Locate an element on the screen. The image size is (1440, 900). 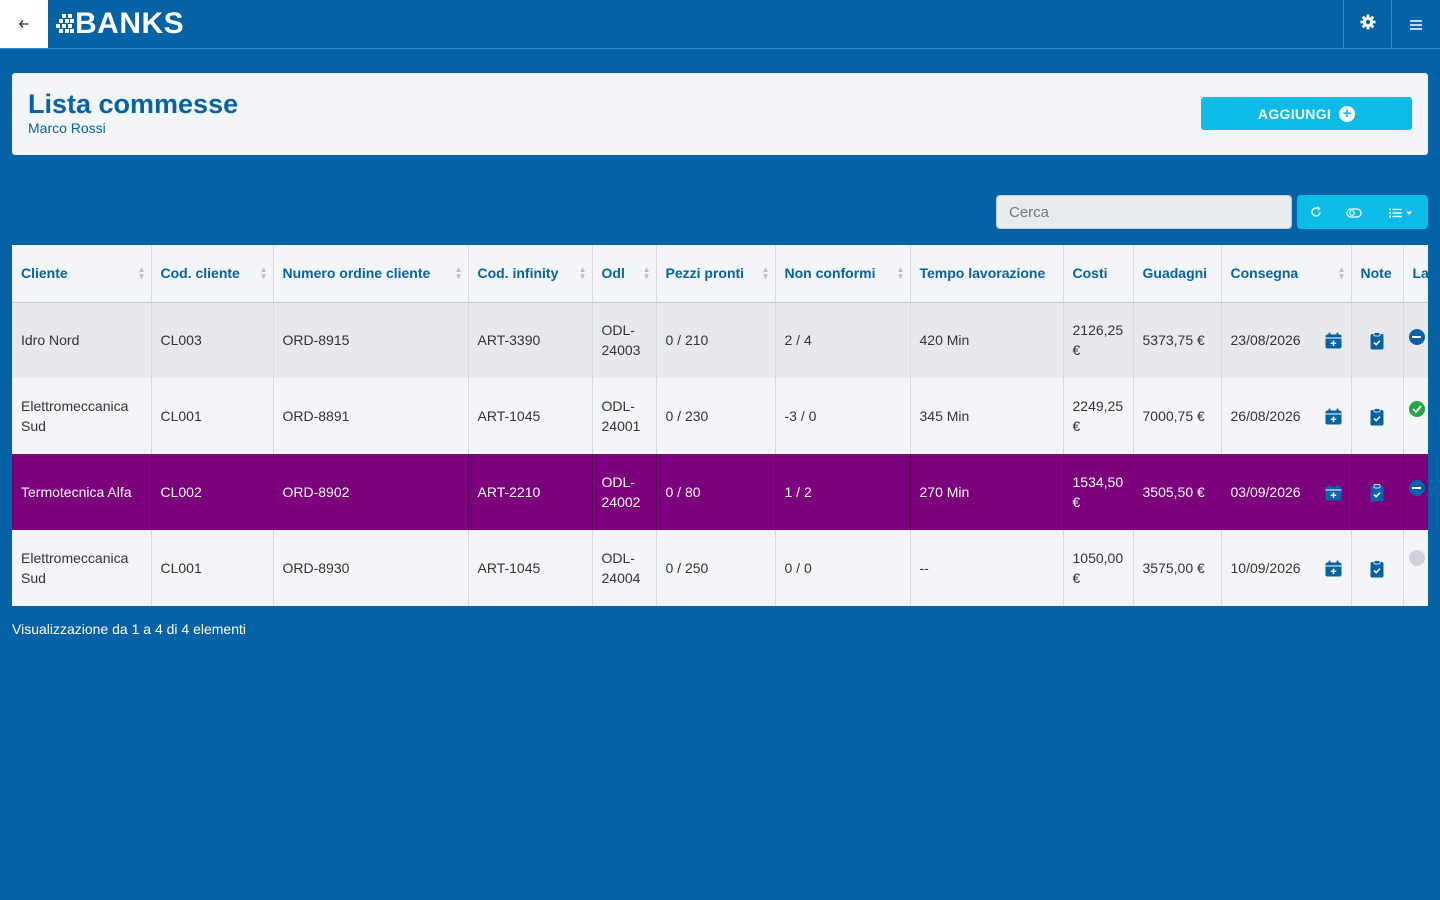
back-button is located at coordinates (24, 24).